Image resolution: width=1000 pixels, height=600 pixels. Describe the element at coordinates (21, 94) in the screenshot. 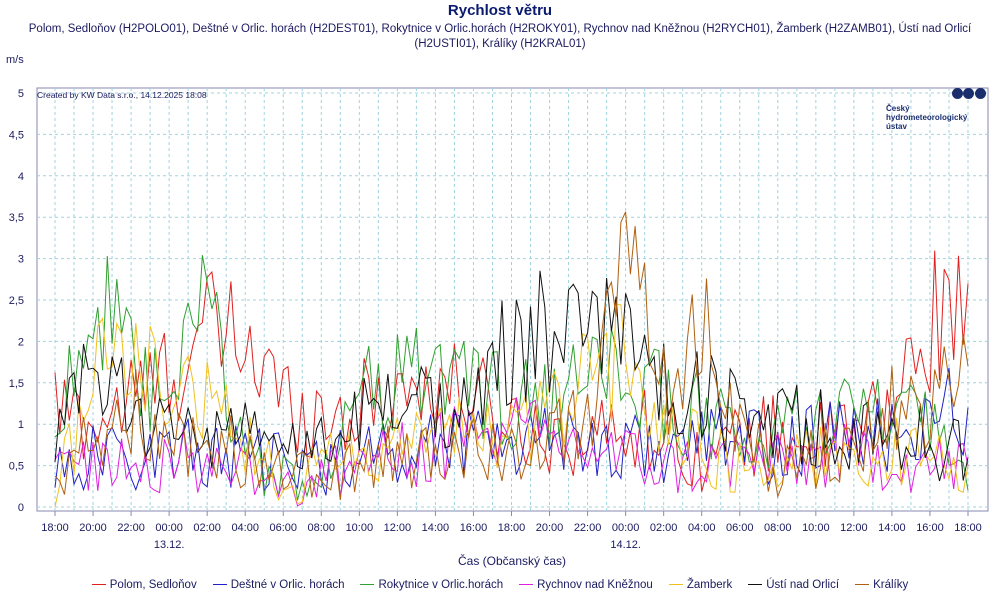

I see `y-tick-label: 5` at that location.